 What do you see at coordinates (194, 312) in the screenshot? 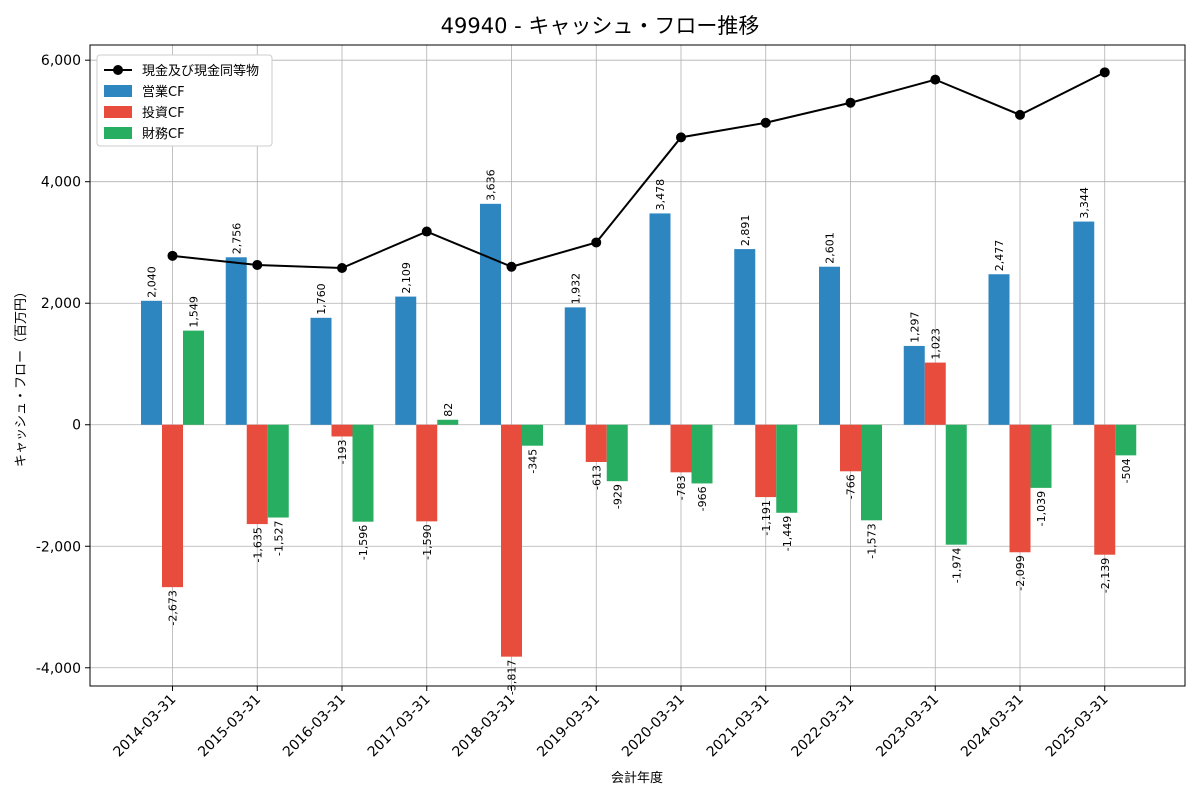
I see `data-label: 1,549` at bounding box center [194, 312].